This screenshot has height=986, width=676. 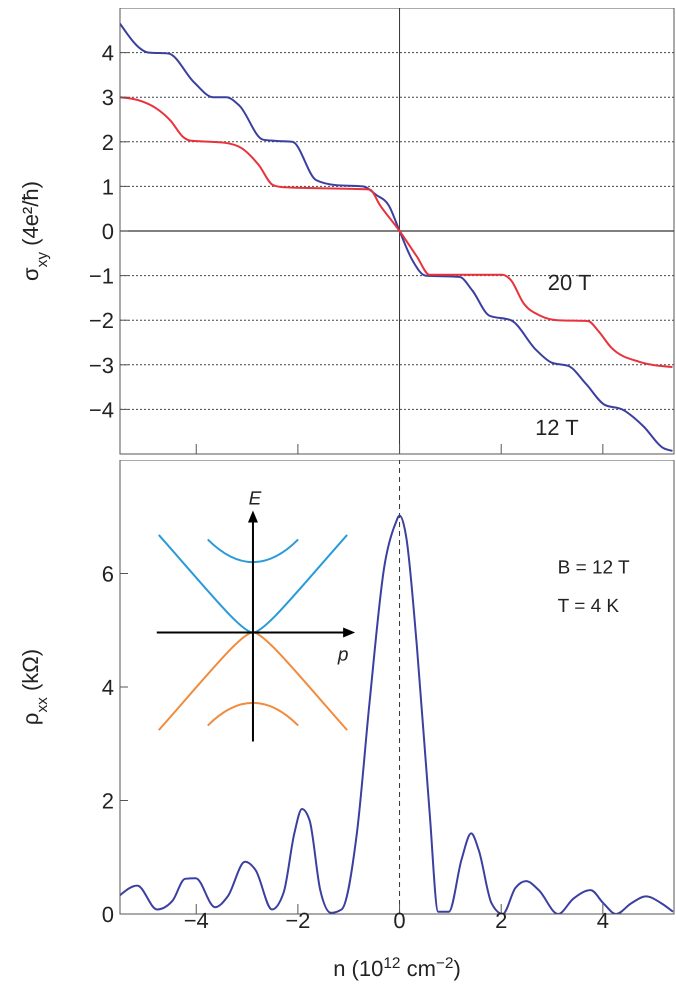 What do you see at coordinates (108, 574) in the screenshot?
I see `y-tick-label: 6` at bounding box center [108, 574].